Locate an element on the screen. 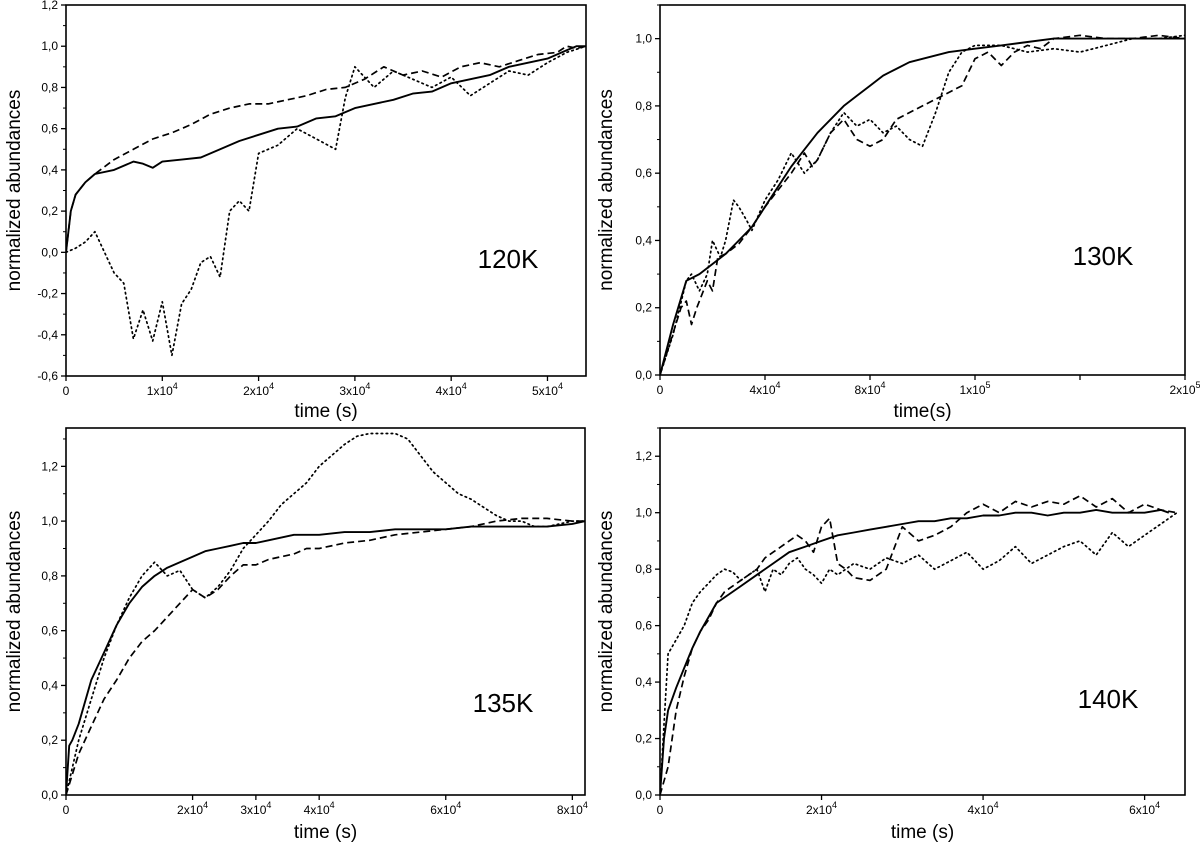 This screenshot has height=850, width=1200. temperature-label: 135K is located at coordinates (503, 703).